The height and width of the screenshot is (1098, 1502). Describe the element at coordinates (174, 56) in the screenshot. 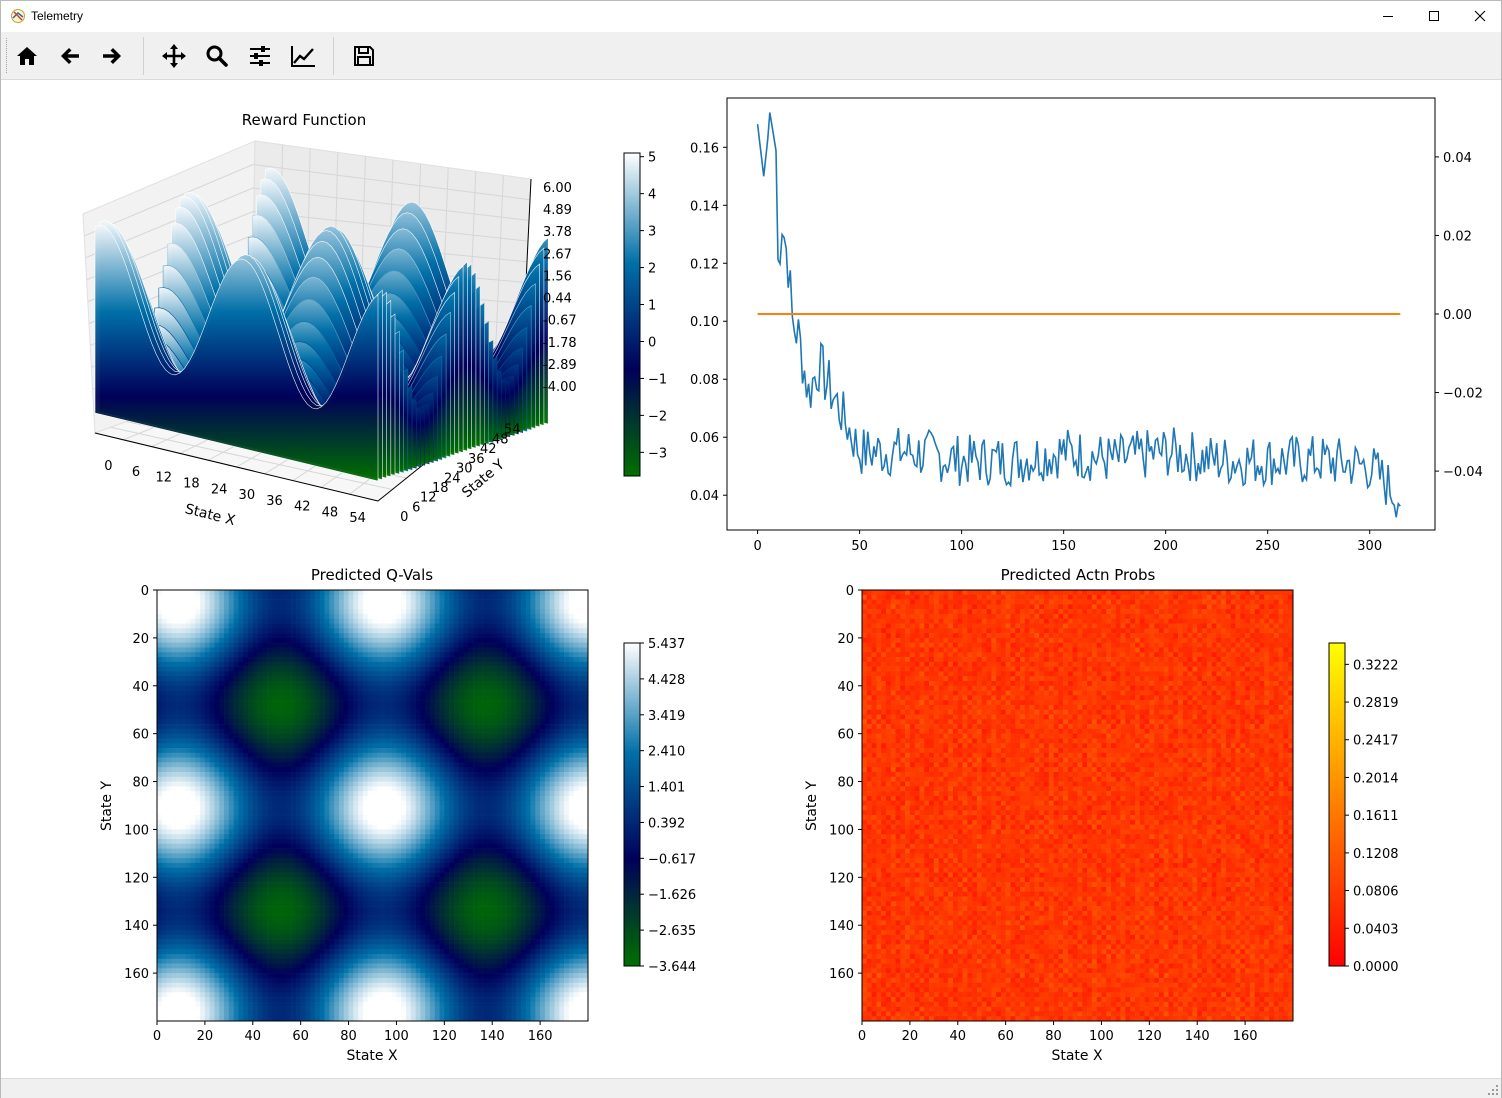

I see `pan-button` at that location.